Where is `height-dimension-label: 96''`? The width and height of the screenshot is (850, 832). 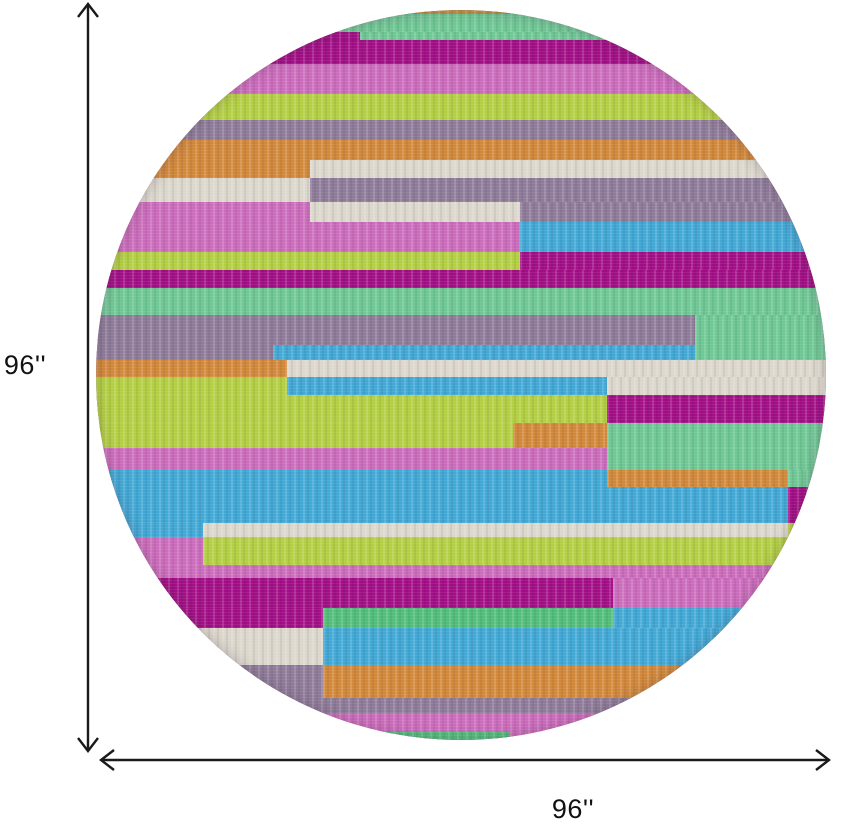
height-dimension-label: 96'' is located at coordinates (25, 365).